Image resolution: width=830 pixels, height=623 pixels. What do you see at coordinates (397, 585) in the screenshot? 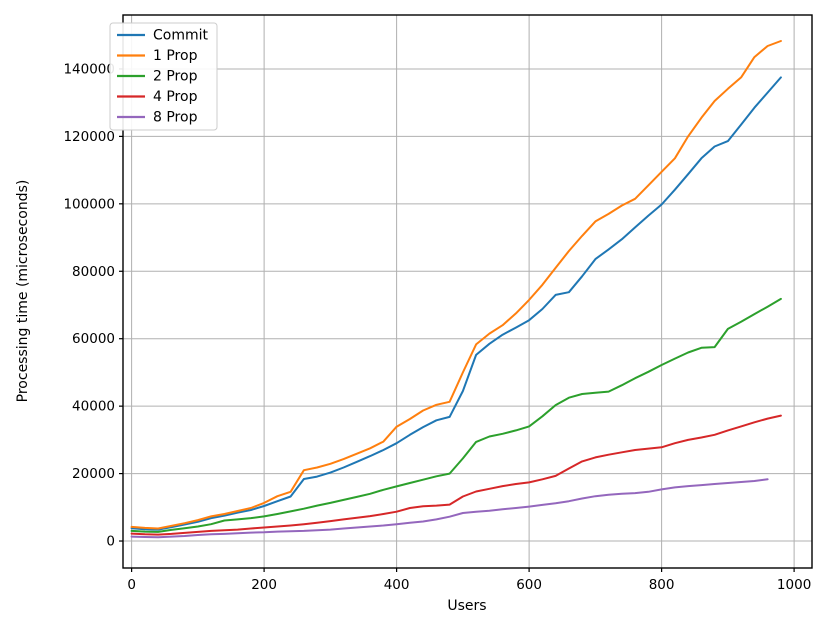
I see `x-tick-label: 400` at bounding box center [397, 585].